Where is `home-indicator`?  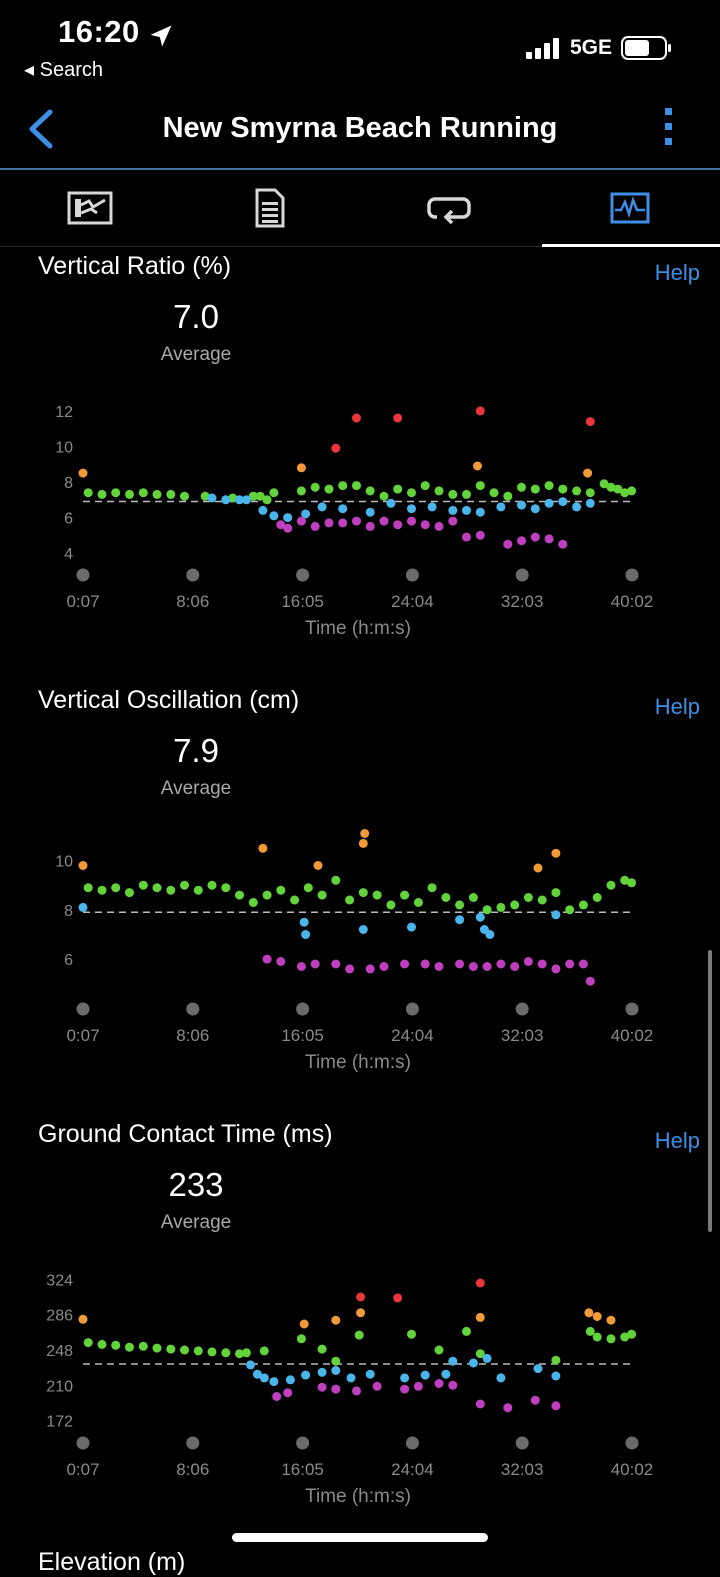
home-indicator is located at coordinates (360, 1537).